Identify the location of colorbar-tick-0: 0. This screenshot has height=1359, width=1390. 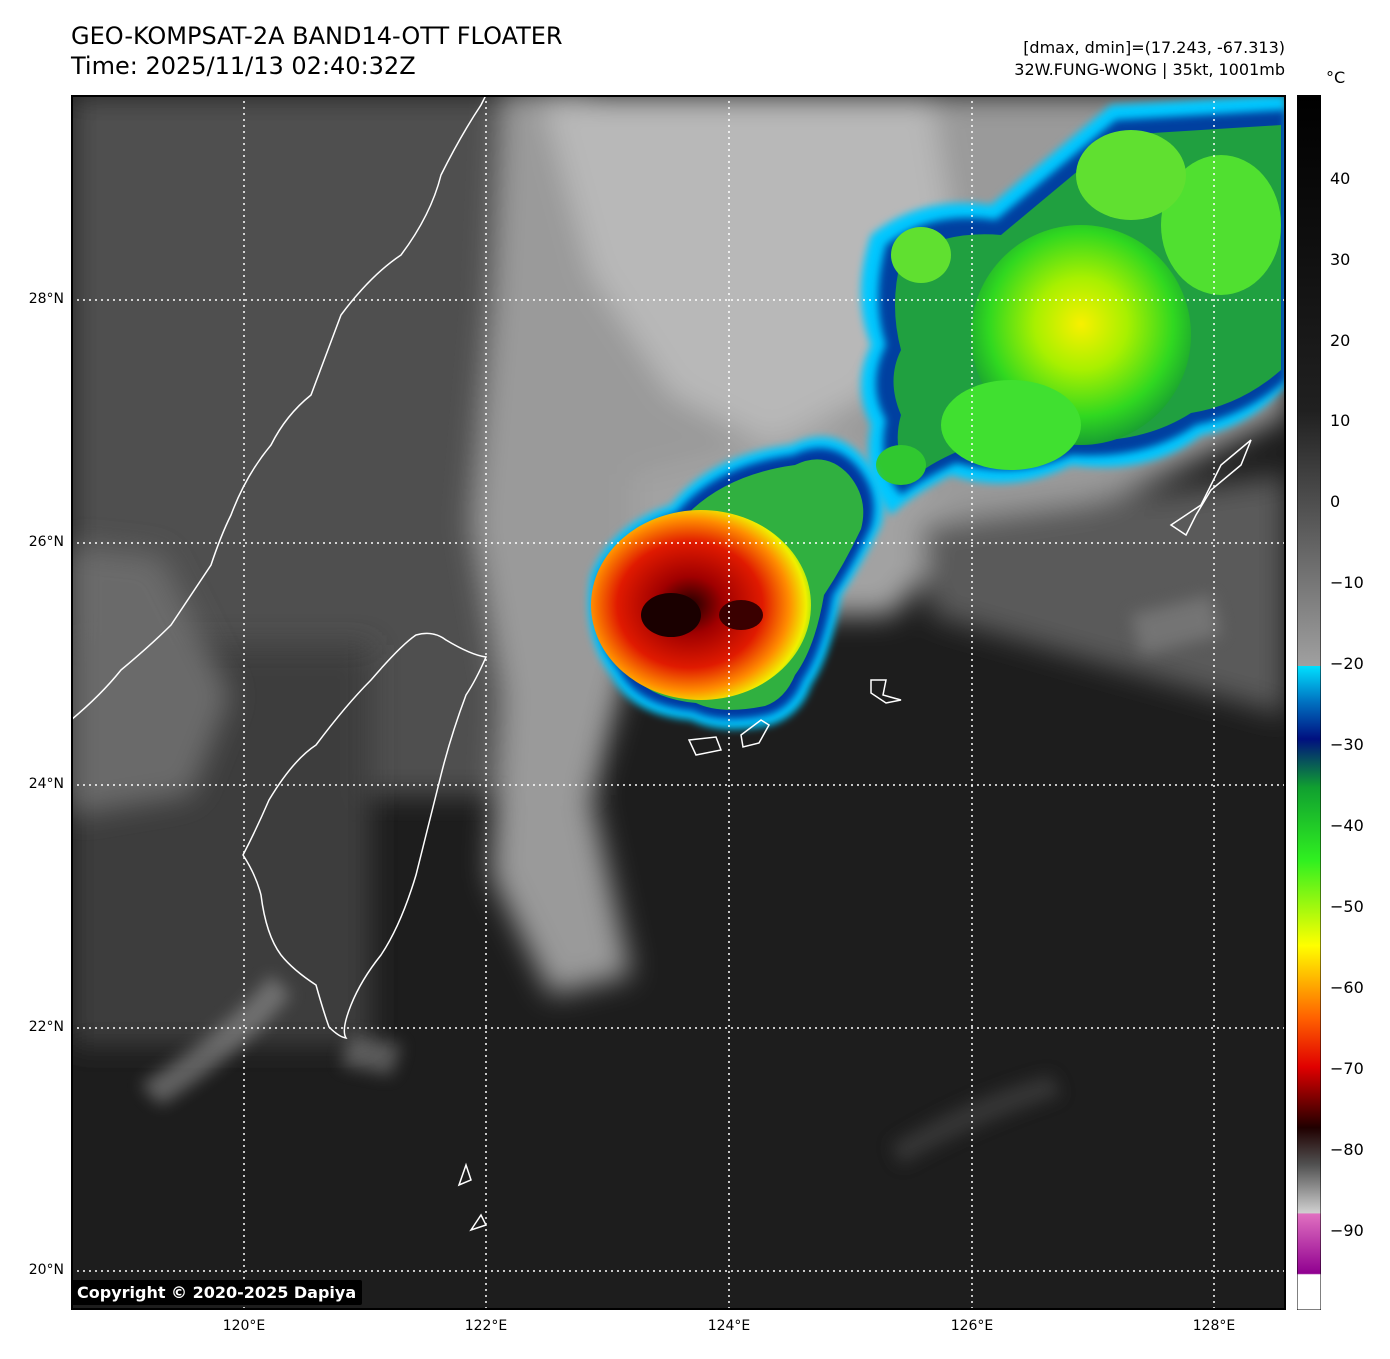
(1335, 501).